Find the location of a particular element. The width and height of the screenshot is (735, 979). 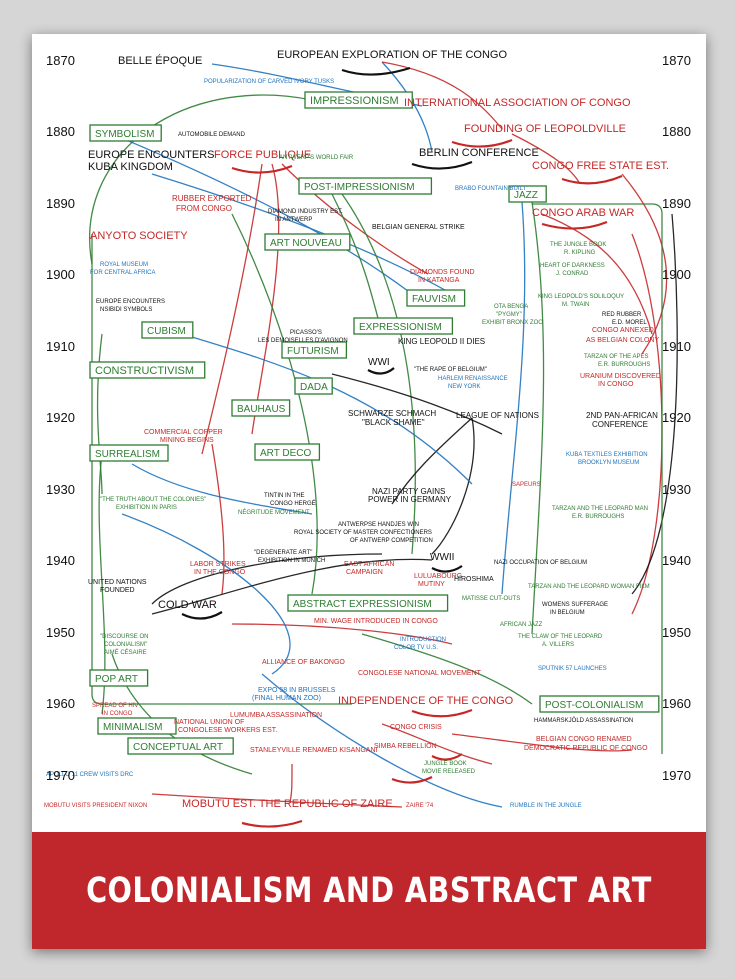

event-label: ANYOTO SOCIETY is located at coordinates (139, 236).